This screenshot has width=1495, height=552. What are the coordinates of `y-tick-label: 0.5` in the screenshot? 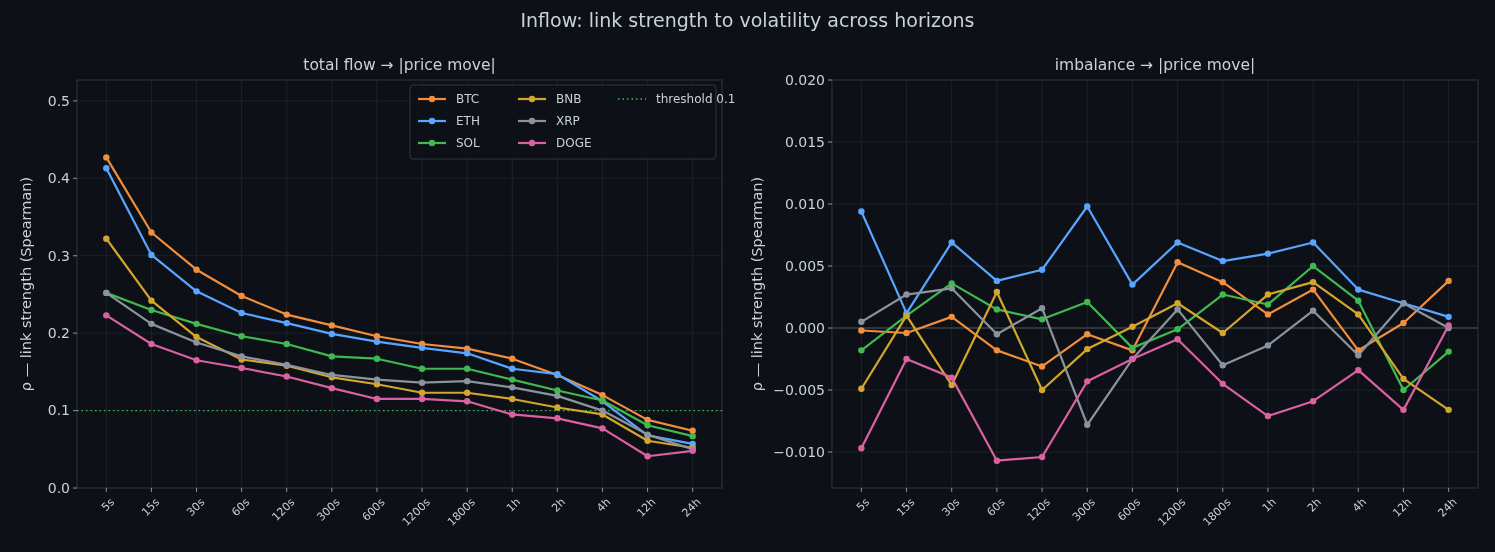 It's located at (58, 100).